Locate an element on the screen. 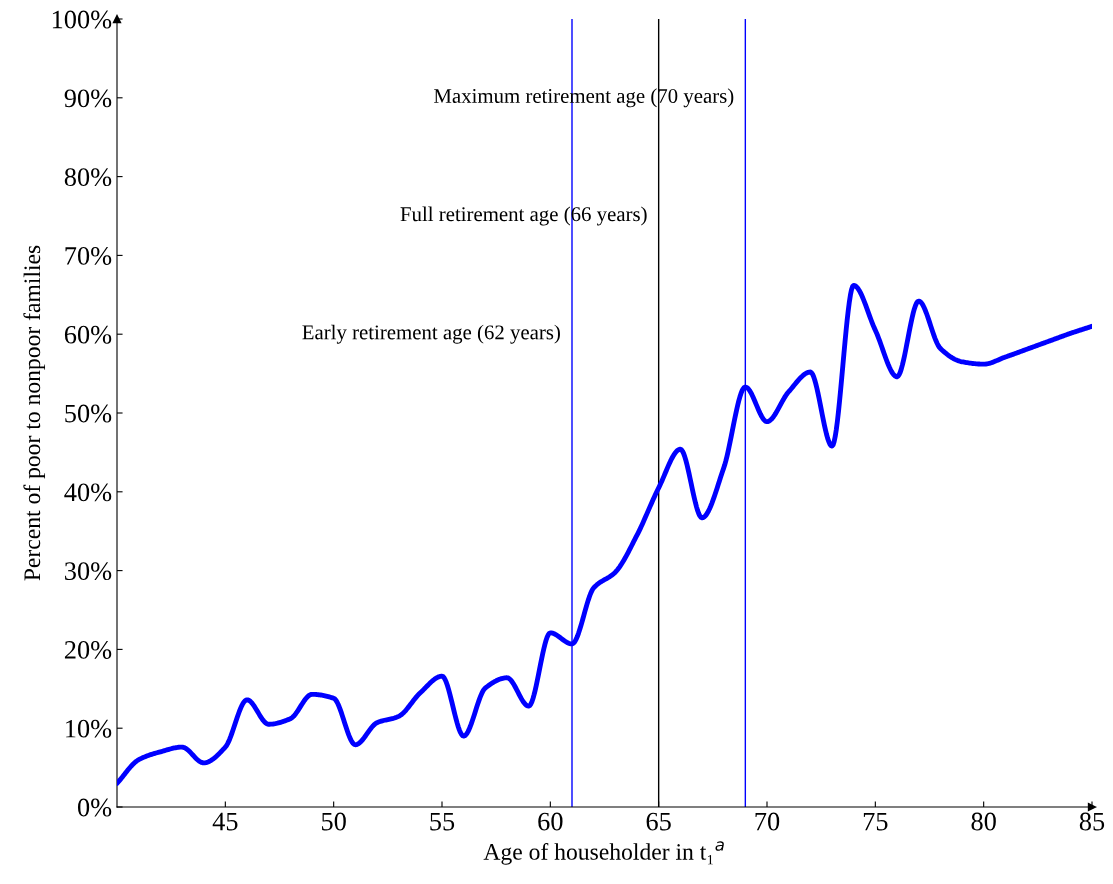 The image size is (1113, 884). x-tick-label: 60 is located at coordinates (550, 821).